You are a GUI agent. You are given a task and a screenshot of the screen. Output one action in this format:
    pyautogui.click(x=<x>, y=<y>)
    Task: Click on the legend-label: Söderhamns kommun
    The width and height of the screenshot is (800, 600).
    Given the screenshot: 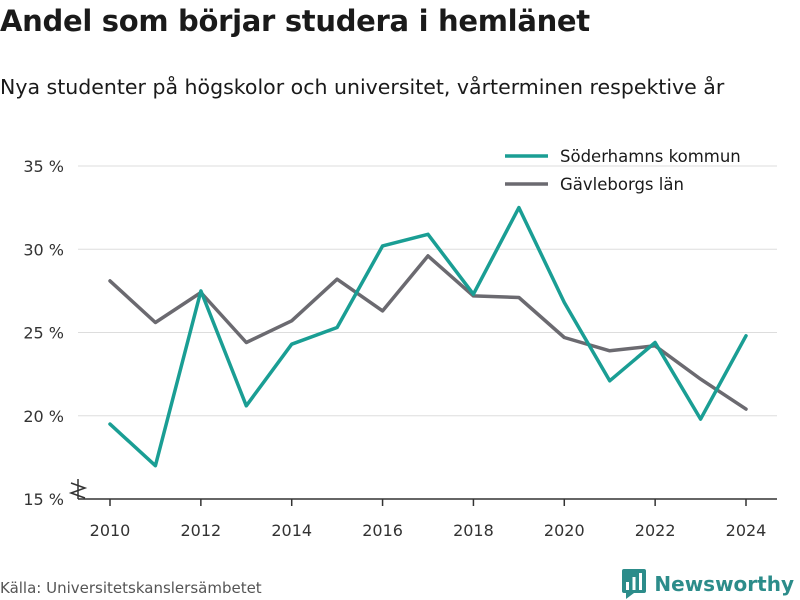 What is the action you would take?
    pyautogui.click(x=650, y=156)
    